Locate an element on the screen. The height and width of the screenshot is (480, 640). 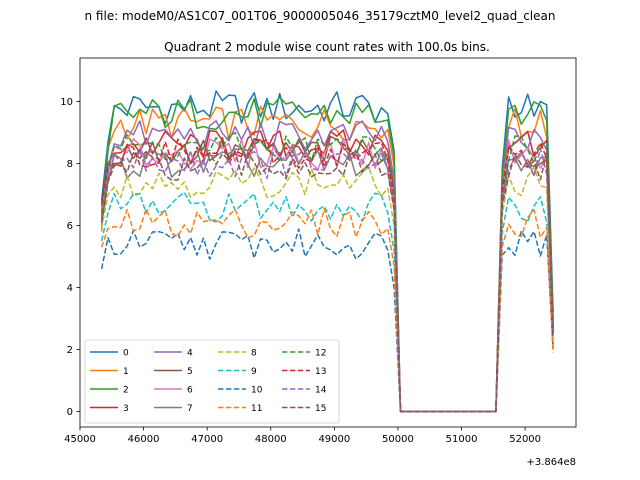
legend-label-15: 15 is located at coordinates (320, 409).